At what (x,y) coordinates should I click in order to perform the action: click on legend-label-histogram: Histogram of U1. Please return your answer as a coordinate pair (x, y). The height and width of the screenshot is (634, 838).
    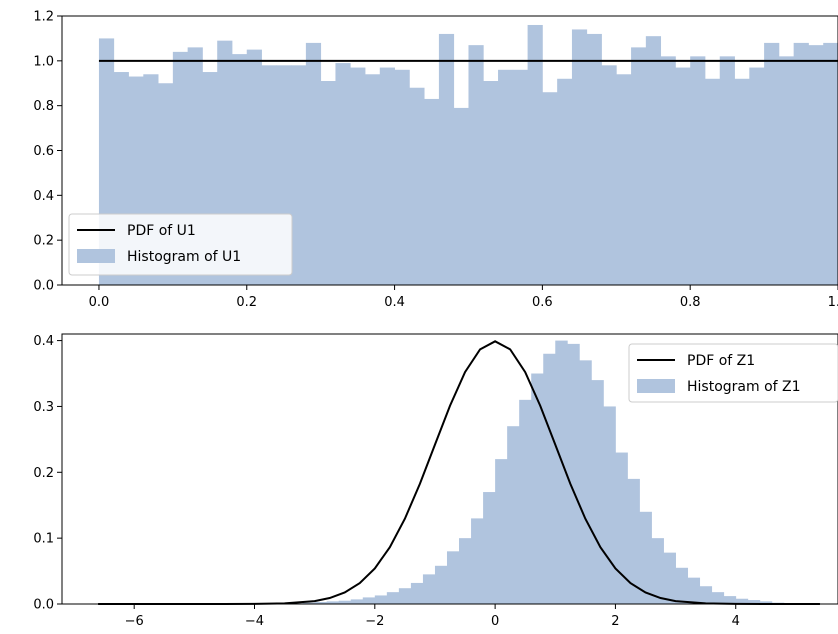
    Looking at the image, I should click on (184, 257).